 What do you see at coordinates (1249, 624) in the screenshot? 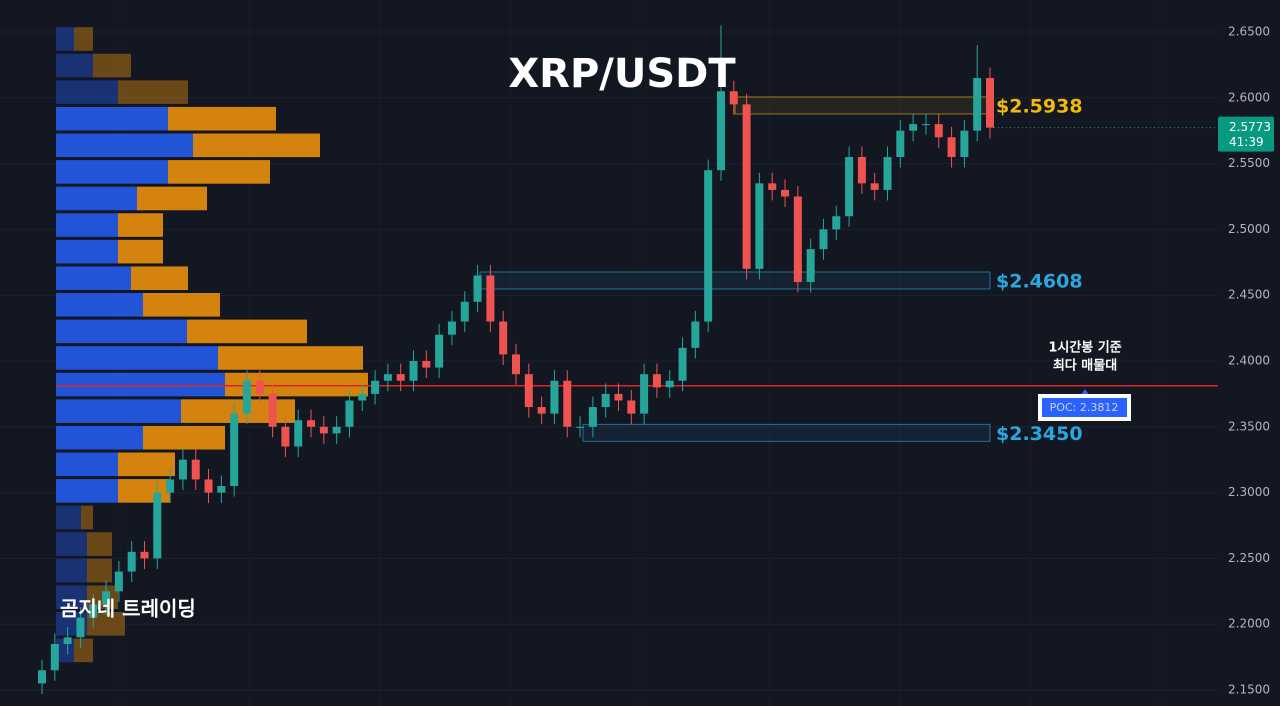
I see `y-tick-label: 2.2000` at bounding box center [1249, 624].